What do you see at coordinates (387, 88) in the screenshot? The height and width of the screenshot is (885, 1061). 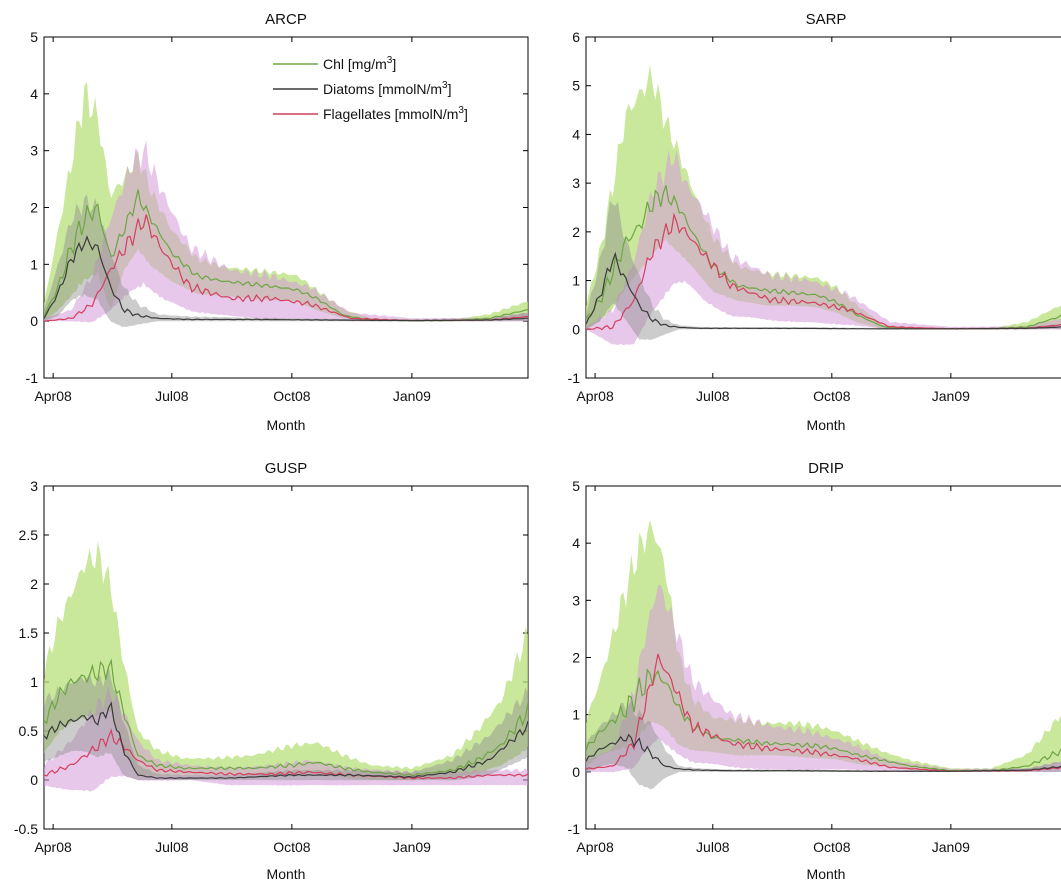 I see `legend-label-diatoms: Diatoms [mmolN/m3]` at bounding box center [387, 88].